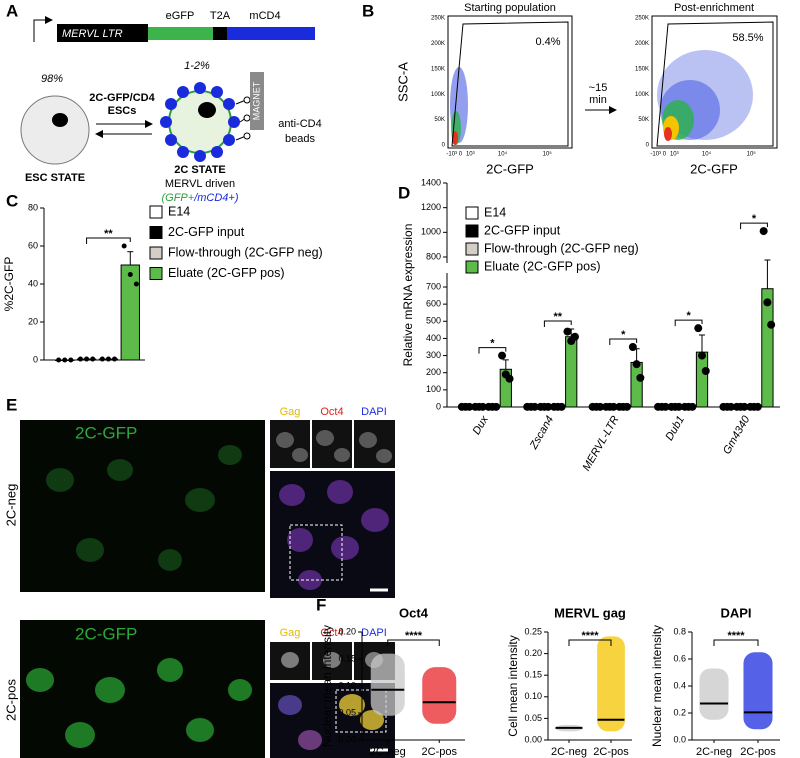 The width and height of the screenshot is (800, 758). I want to click on y-tick-label: 20, so click(33, 321).